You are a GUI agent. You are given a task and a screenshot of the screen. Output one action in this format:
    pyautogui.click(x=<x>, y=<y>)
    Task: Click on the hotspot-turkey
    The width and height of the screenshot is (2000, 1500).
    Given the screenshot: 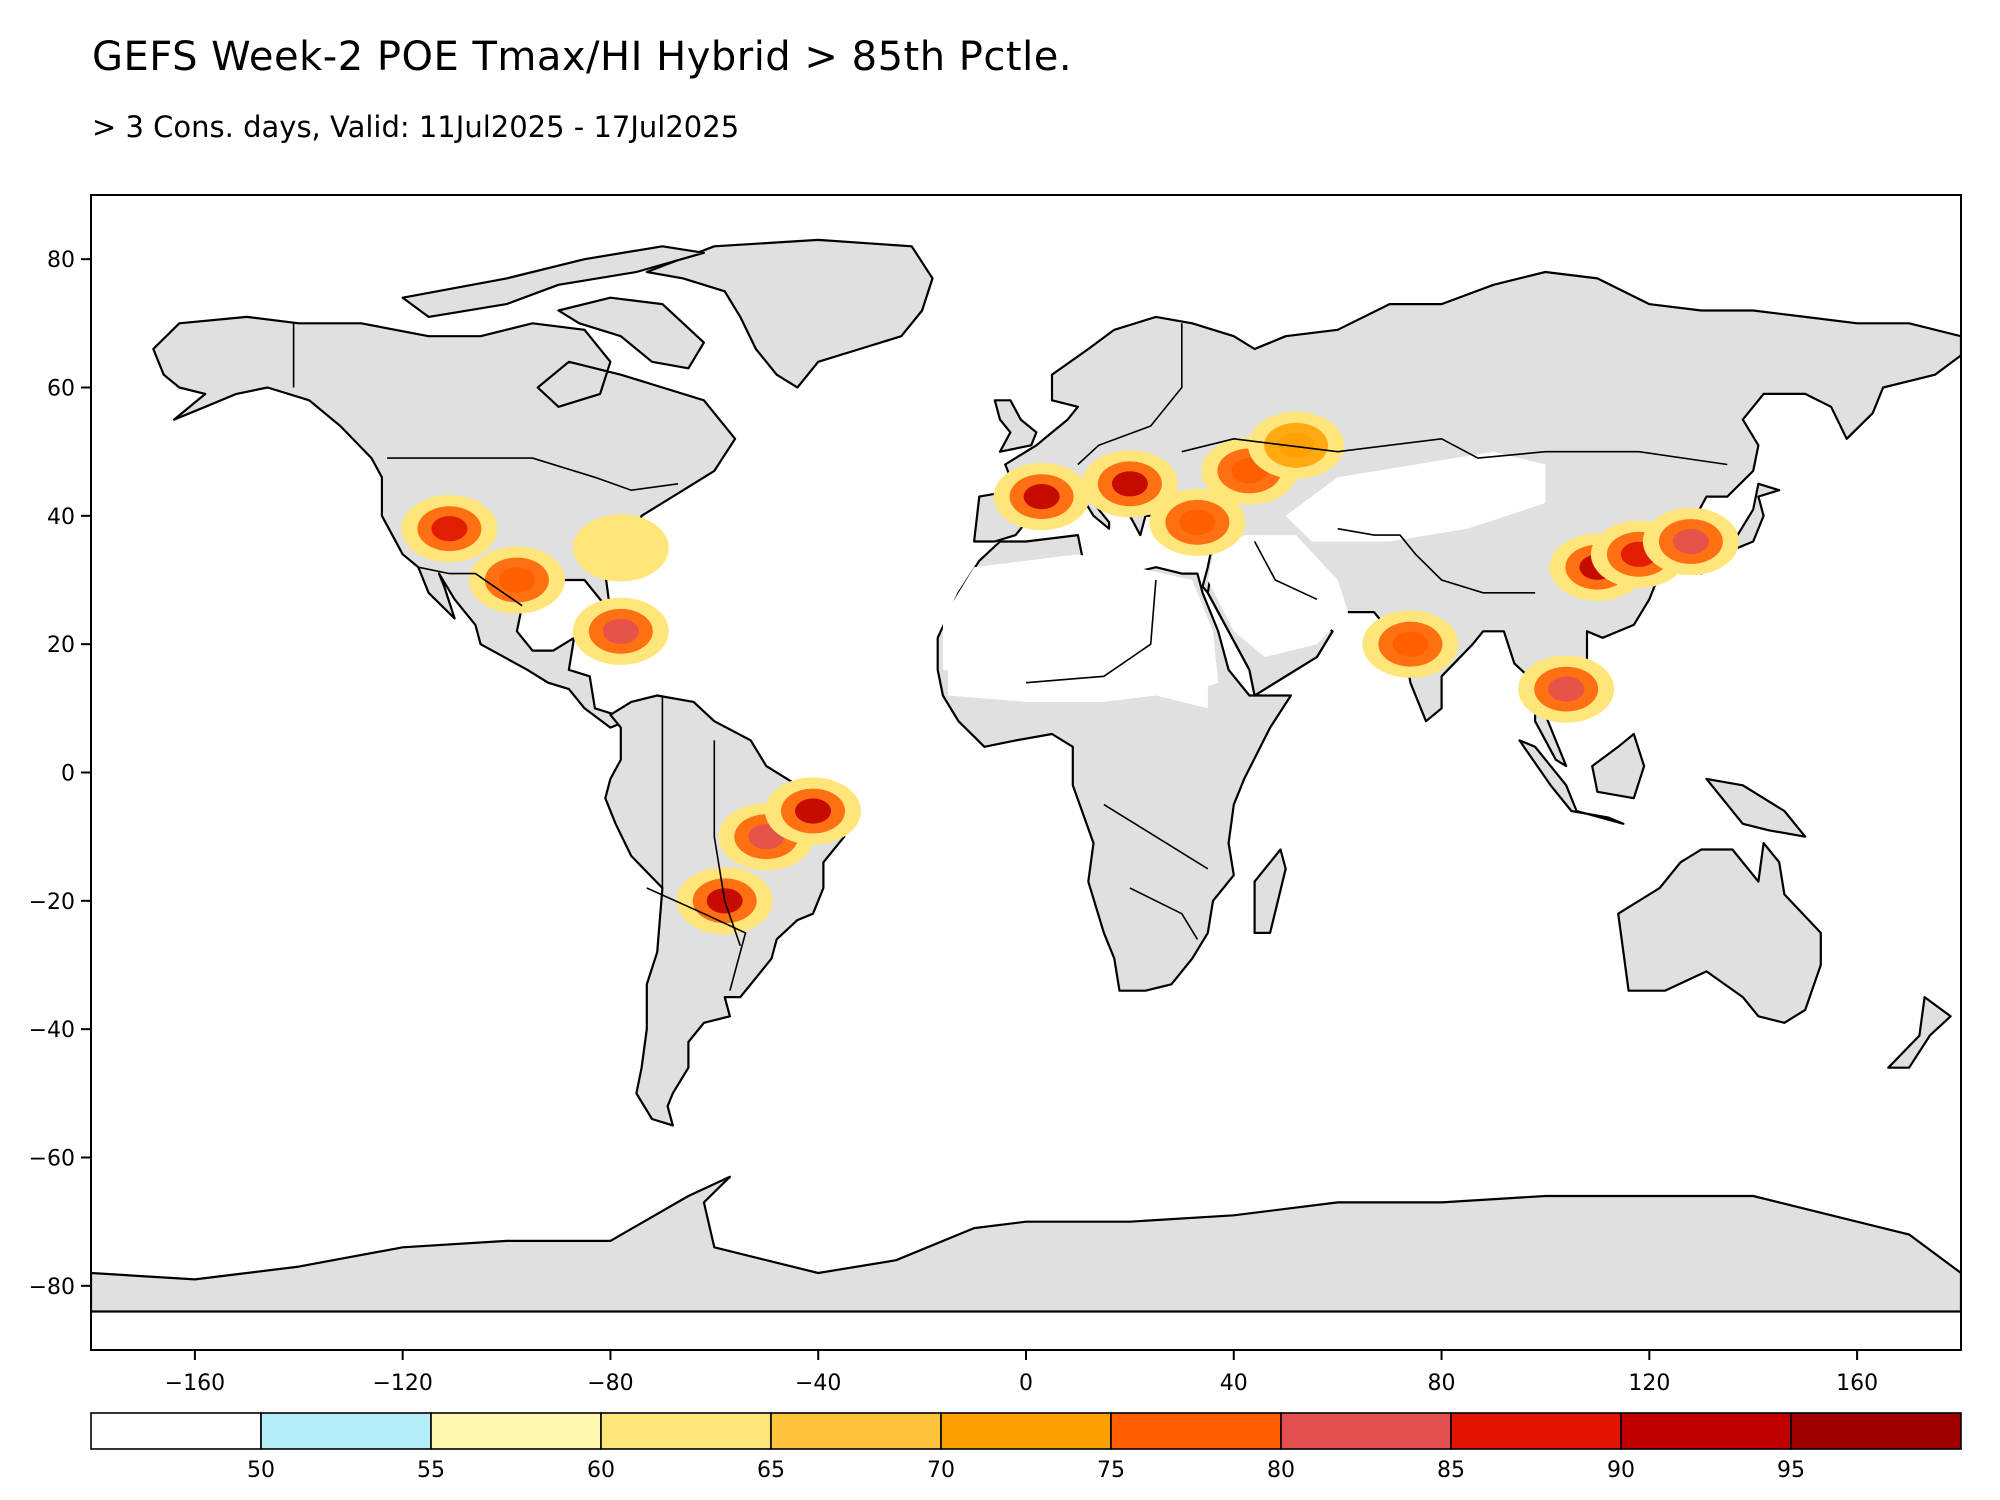 What is the action you would take?
    pyautogui.click(x=1197, y=522)
    